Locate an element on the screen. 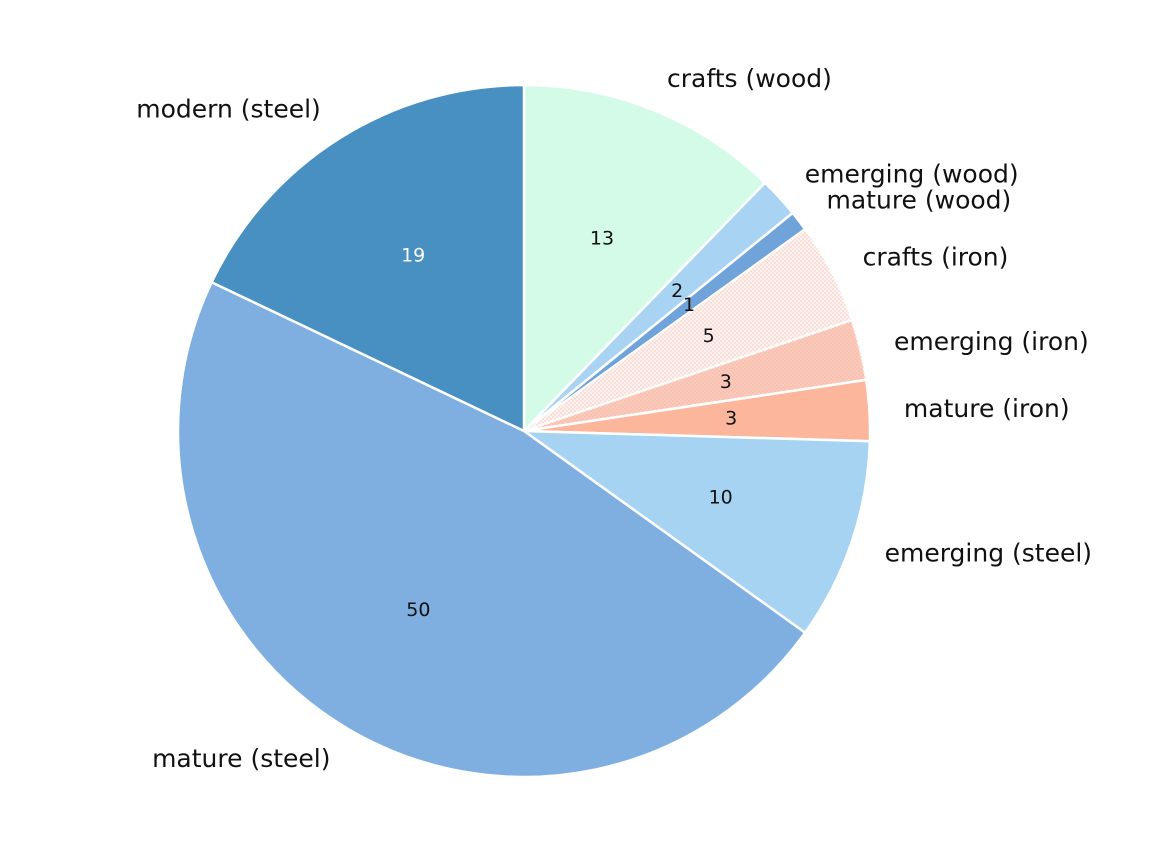  slice-label-emerging-wood: emerging (wood) is located at coordinates (912, 174).